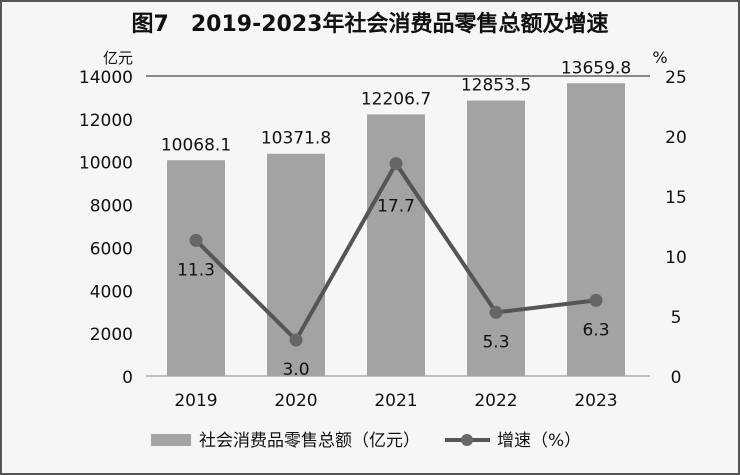 Image resolution: width=740 pixels, height=475 pixels. Describe the element at coordinates (596, 68) in the screenshot. I see `bar-data-label: 13659.8` at that location.